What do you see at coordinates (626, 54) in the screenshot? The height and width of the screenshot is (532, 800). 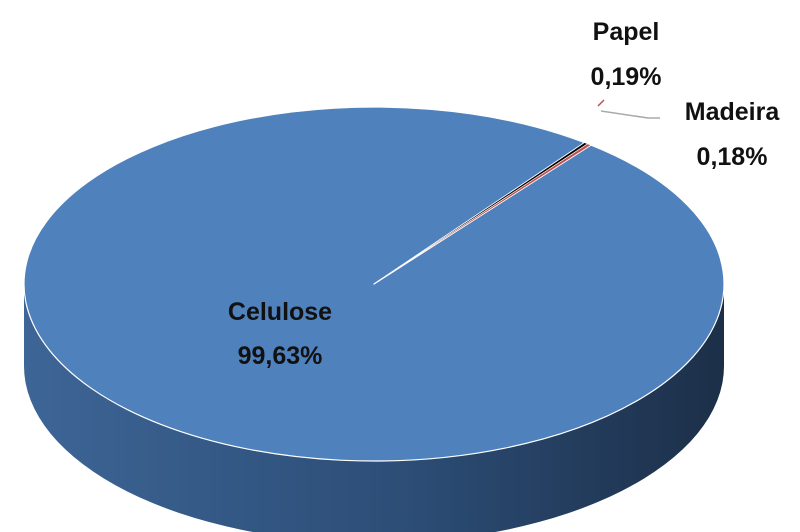 I see `slice-label-papel: Papel 0,19%` at bounding box center [626, 54].